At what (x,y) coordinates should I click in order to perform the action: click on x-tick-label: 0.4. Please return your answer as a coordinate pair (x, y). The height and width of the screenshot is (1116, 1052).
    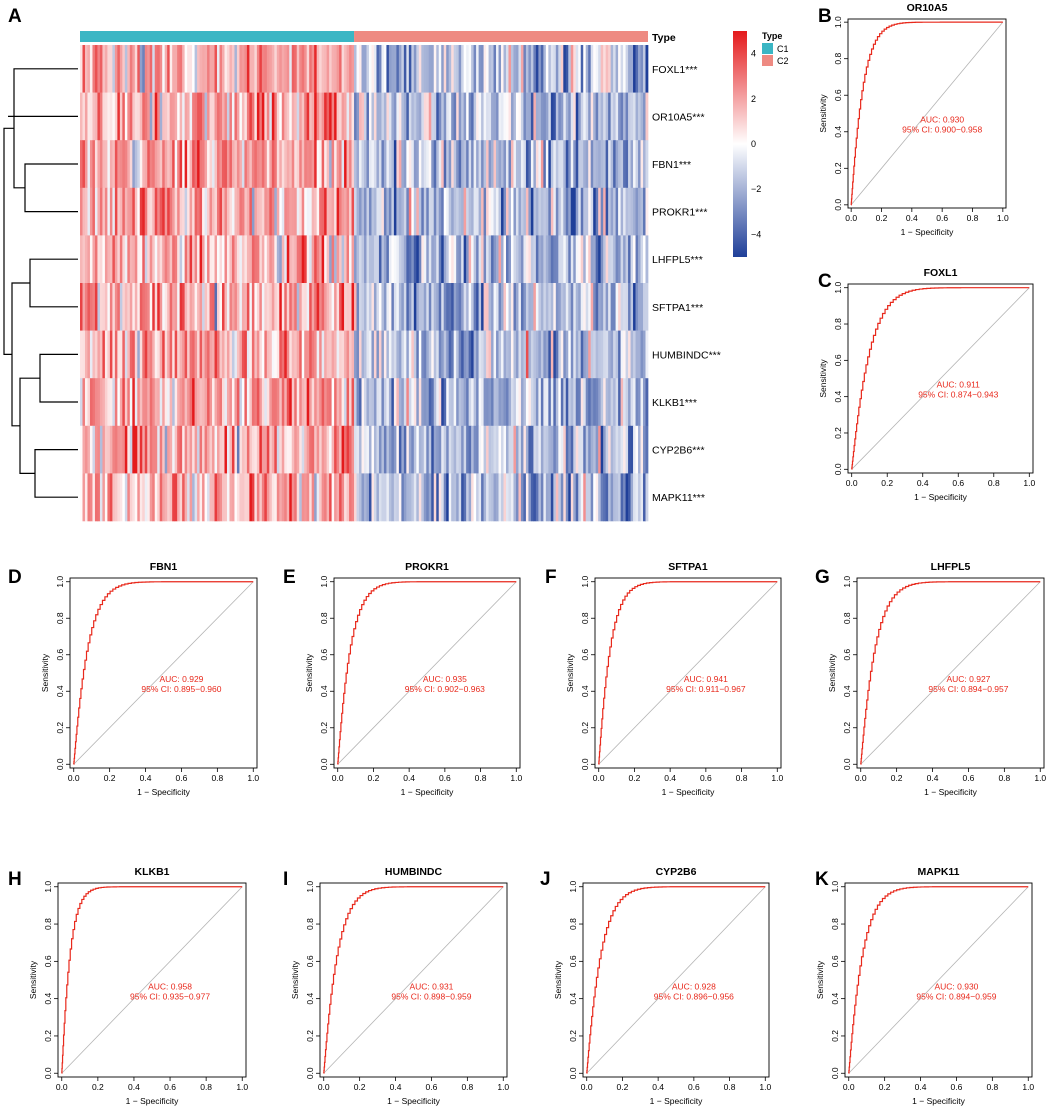
    Looking at the image, I should click on (409, 778).